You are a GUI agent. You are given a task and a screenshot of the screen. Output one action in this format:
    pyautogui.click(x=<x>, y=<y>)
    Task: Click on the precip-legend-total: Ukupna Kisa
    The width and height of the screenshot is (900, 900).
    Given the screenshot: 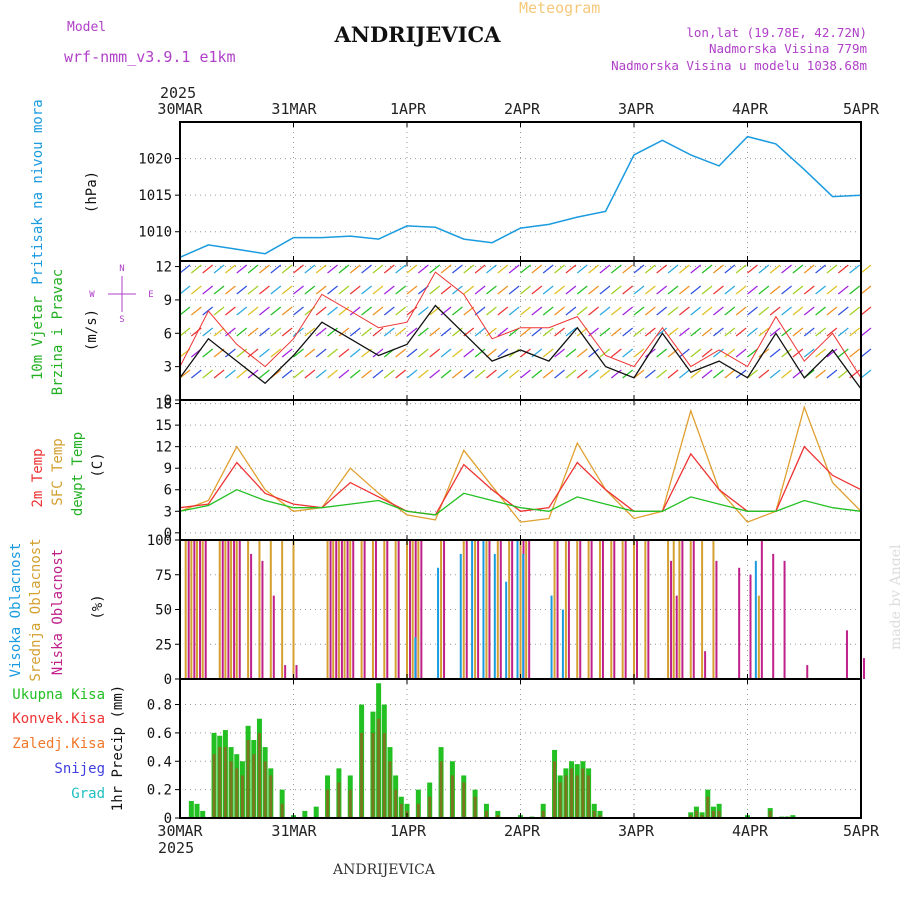 What is the action you would take?
    pyautogui.click(x=58, y=695)
    